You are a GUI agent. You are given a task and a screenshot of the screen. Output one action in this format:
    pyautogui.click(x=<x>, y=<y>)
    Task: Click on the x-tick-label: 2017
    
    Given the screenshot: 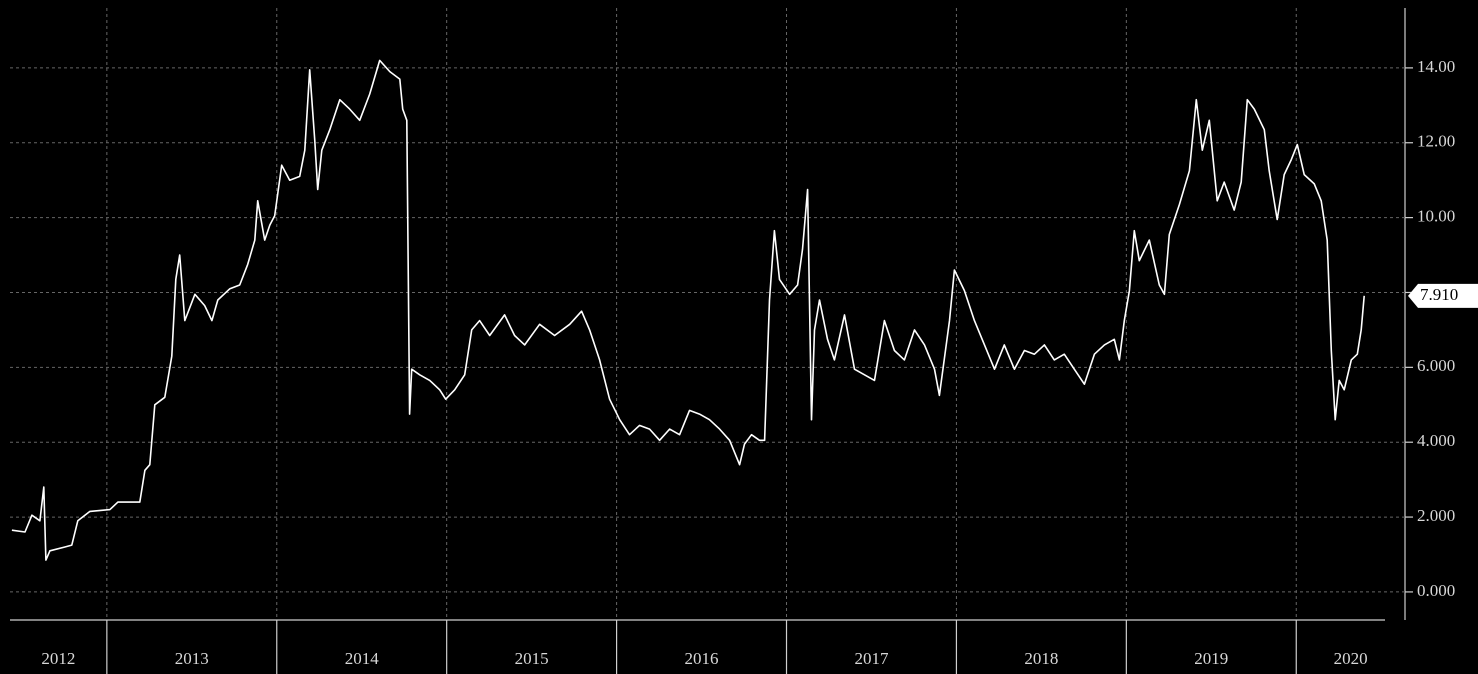 What is the action you would take?
    pyautogui.click(x=871, y=658)
    